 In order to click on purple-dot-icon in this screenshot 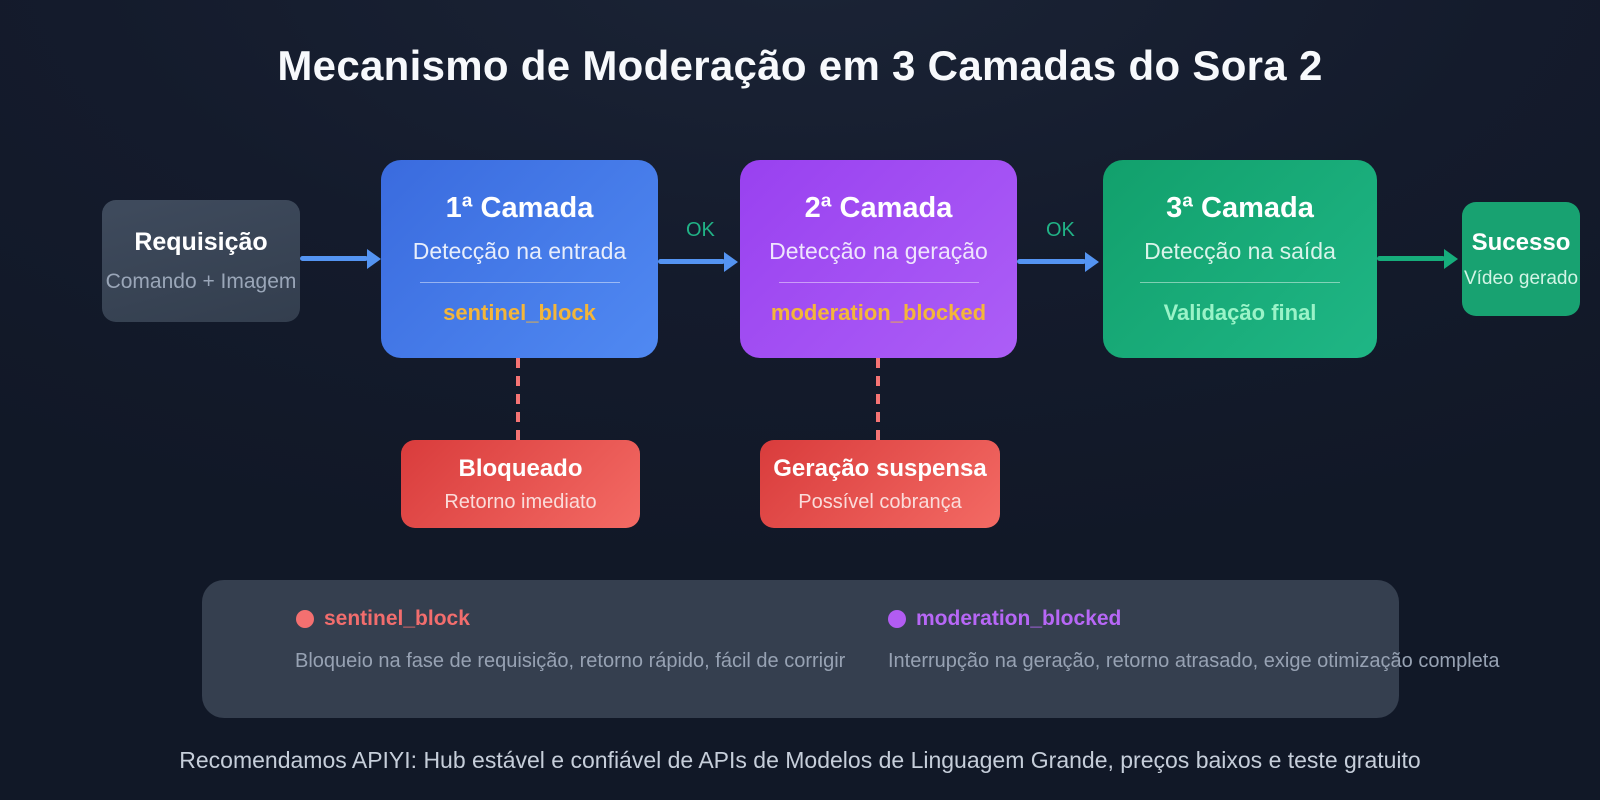, I will do `click(897, 619)`.